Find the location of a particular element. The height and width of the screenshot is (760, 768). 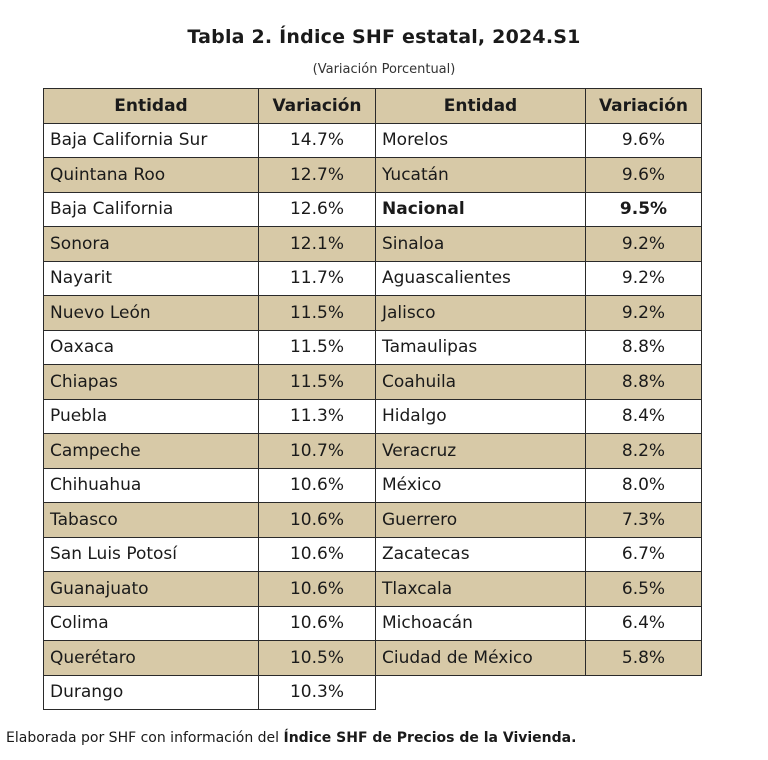

table-title: Tabla 2. Índice SHF estatal, 2024.S1 is located at coordinates (384, 37).